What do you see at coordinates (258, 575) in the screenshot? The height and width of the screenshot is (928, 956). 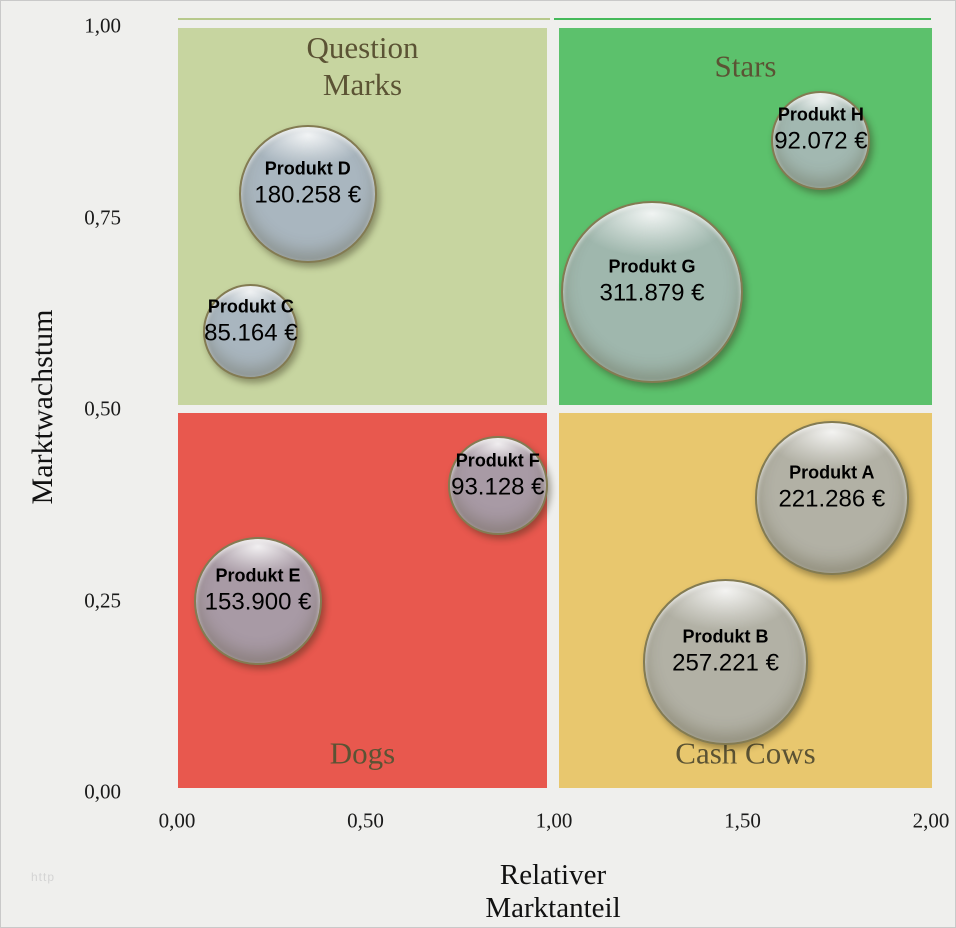 I see `bubble-product-name: Produkt E` at bounding box center [258, 575].